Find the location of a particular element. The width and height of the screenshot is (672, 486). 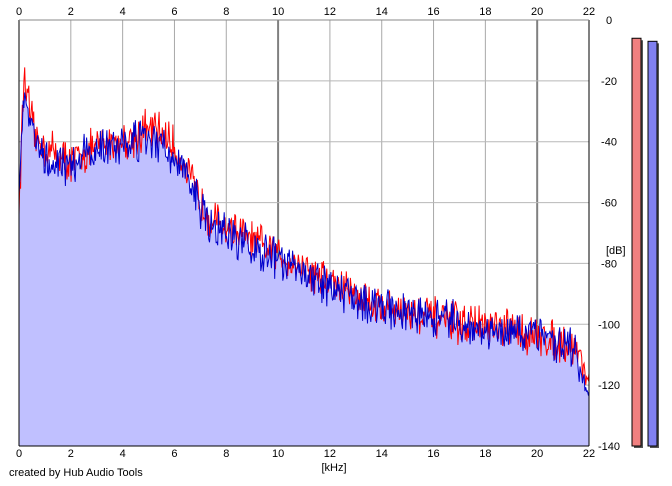

x-tick-label-bottom: 22 is located at coordinates (589, 454).